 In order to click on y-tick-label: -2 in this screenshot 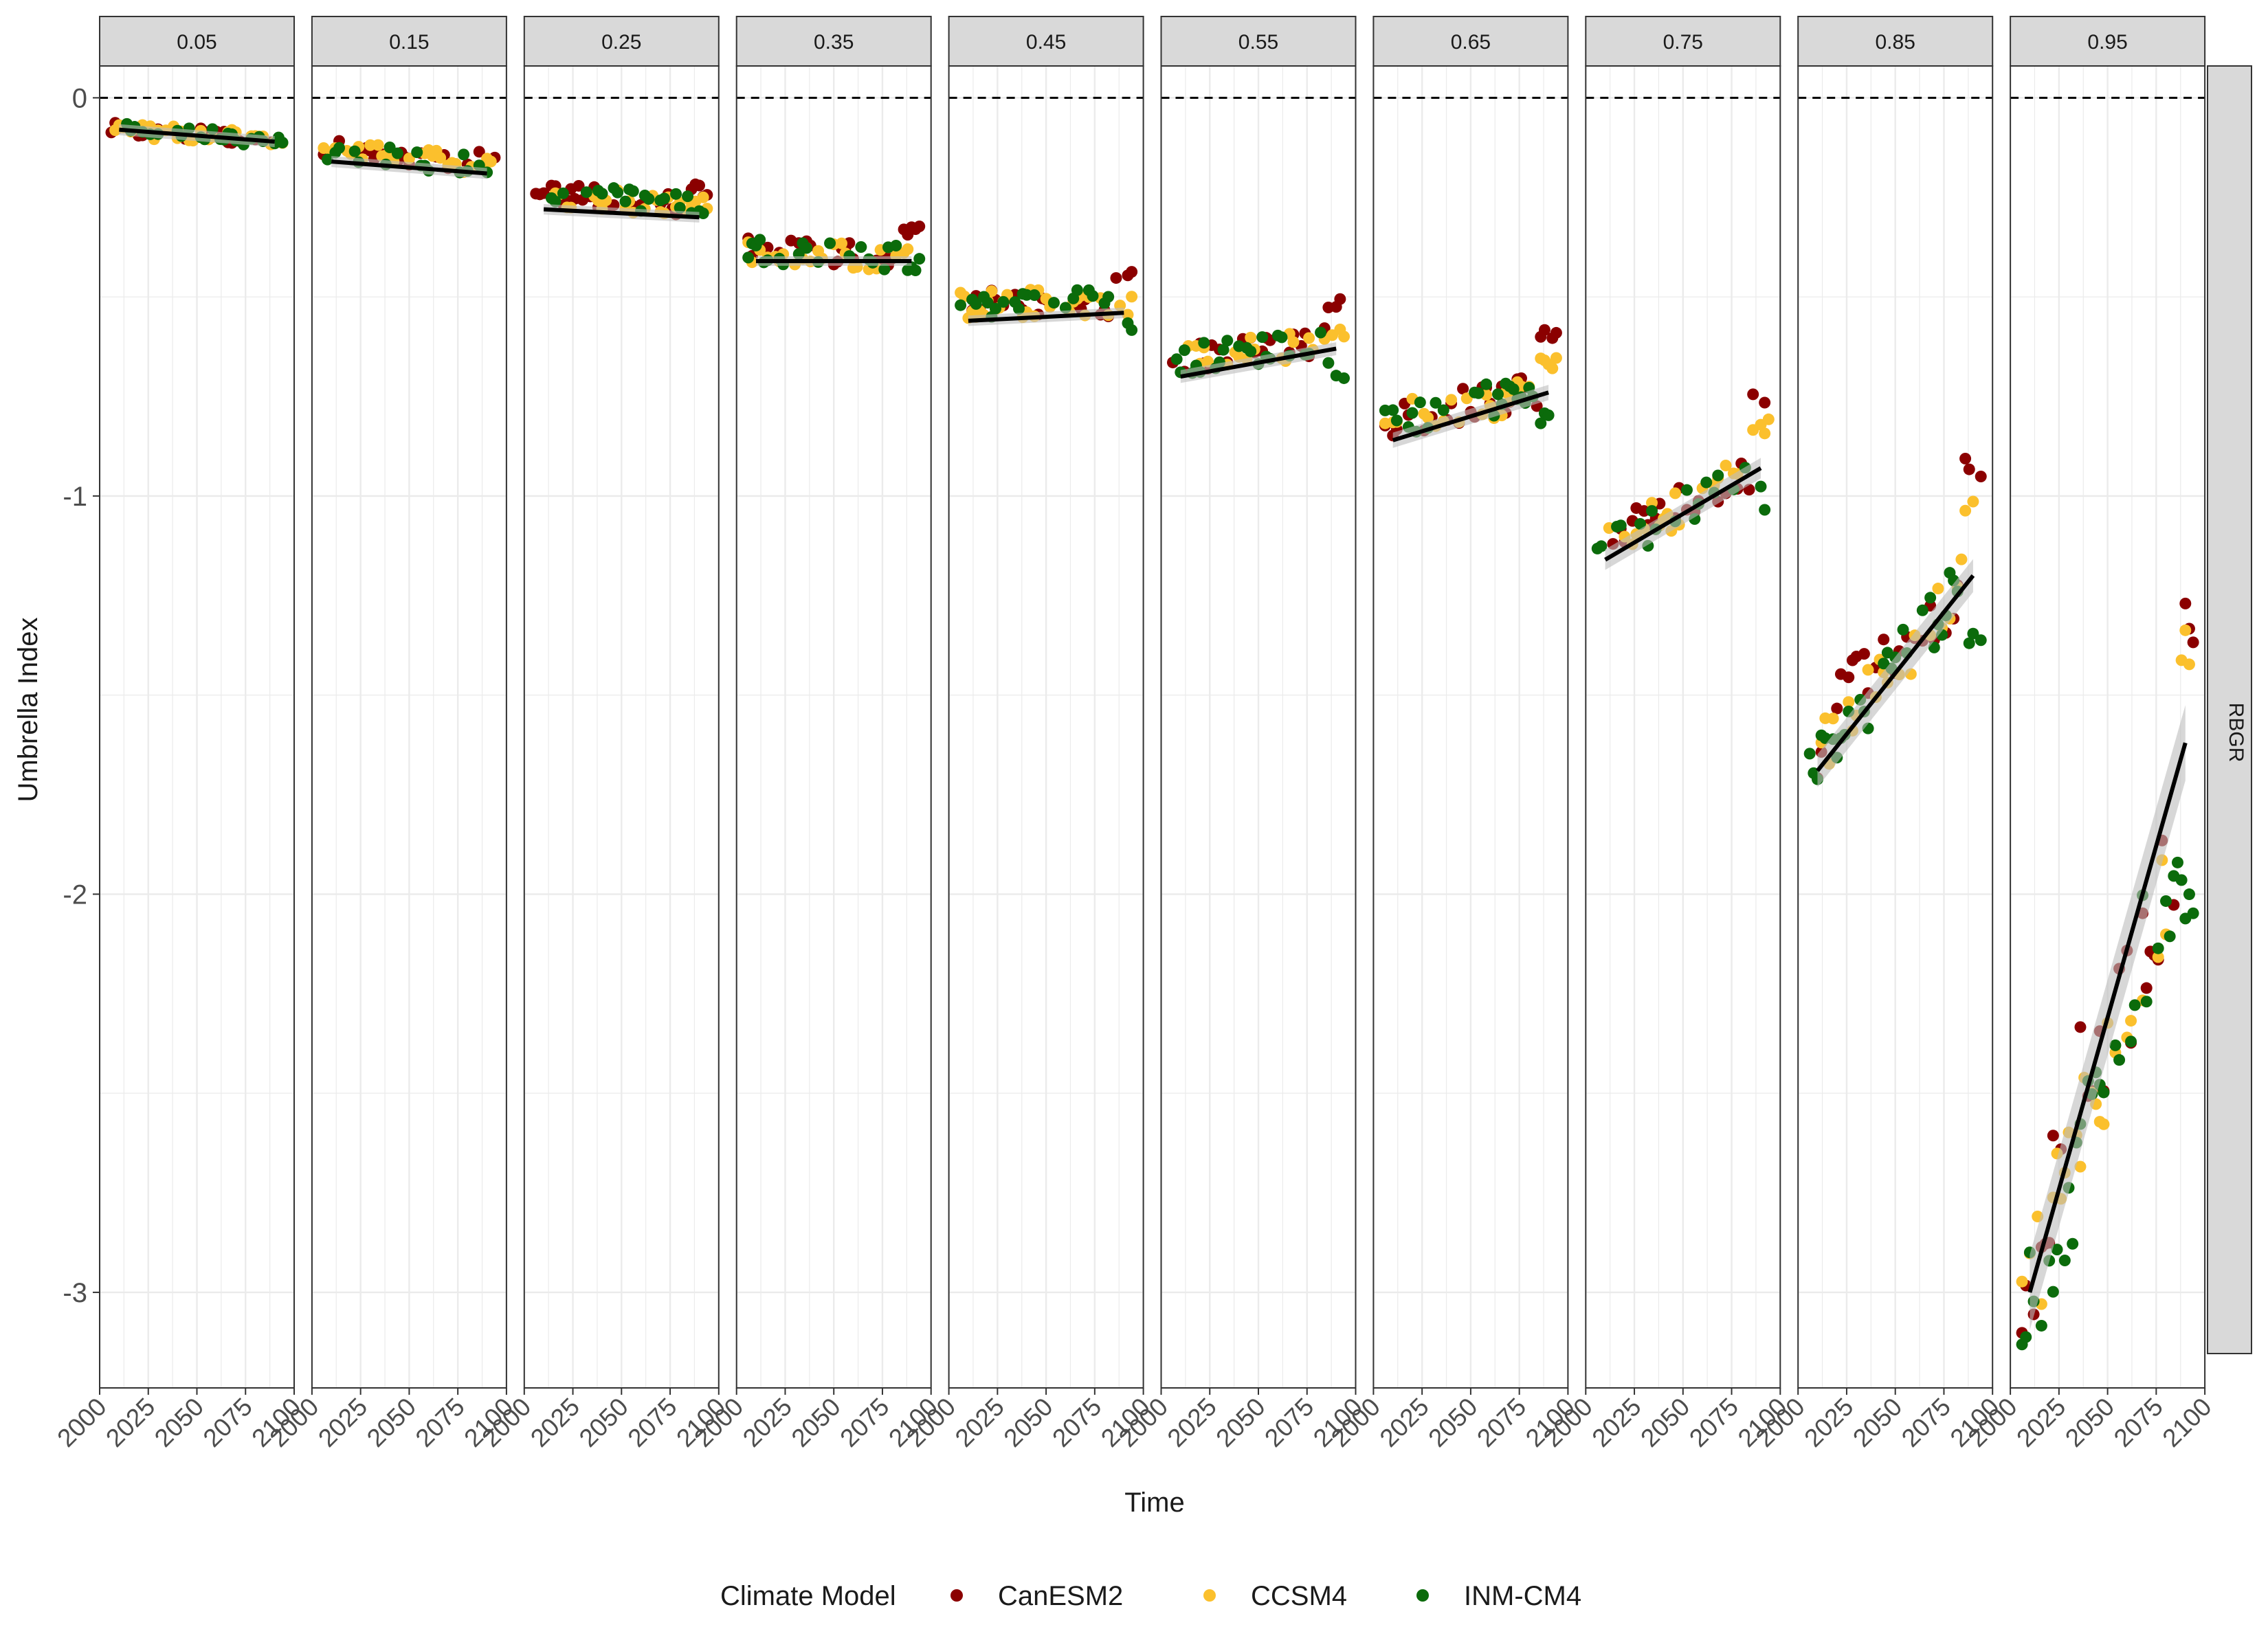, I will do `click(75, 894)`.